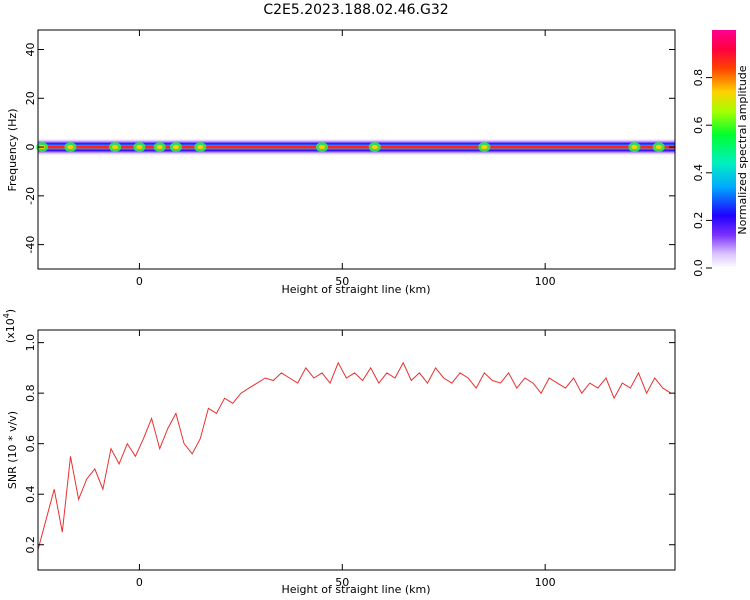  I want to click on top-x-axis-label: Height of straight line (km), so click(355, 289).